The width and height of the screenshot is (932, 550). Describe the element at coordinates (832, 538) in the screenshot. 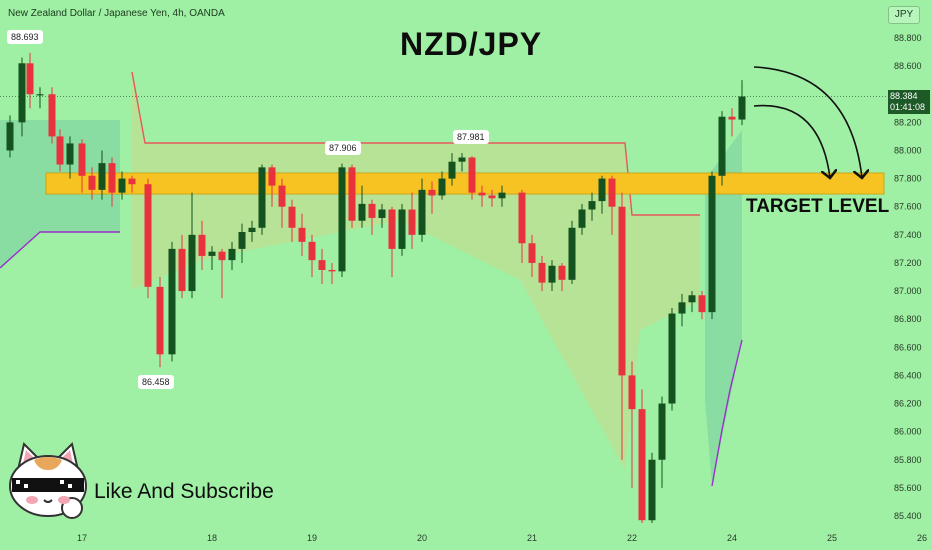

I see `x-tick-label: 25` at that location.